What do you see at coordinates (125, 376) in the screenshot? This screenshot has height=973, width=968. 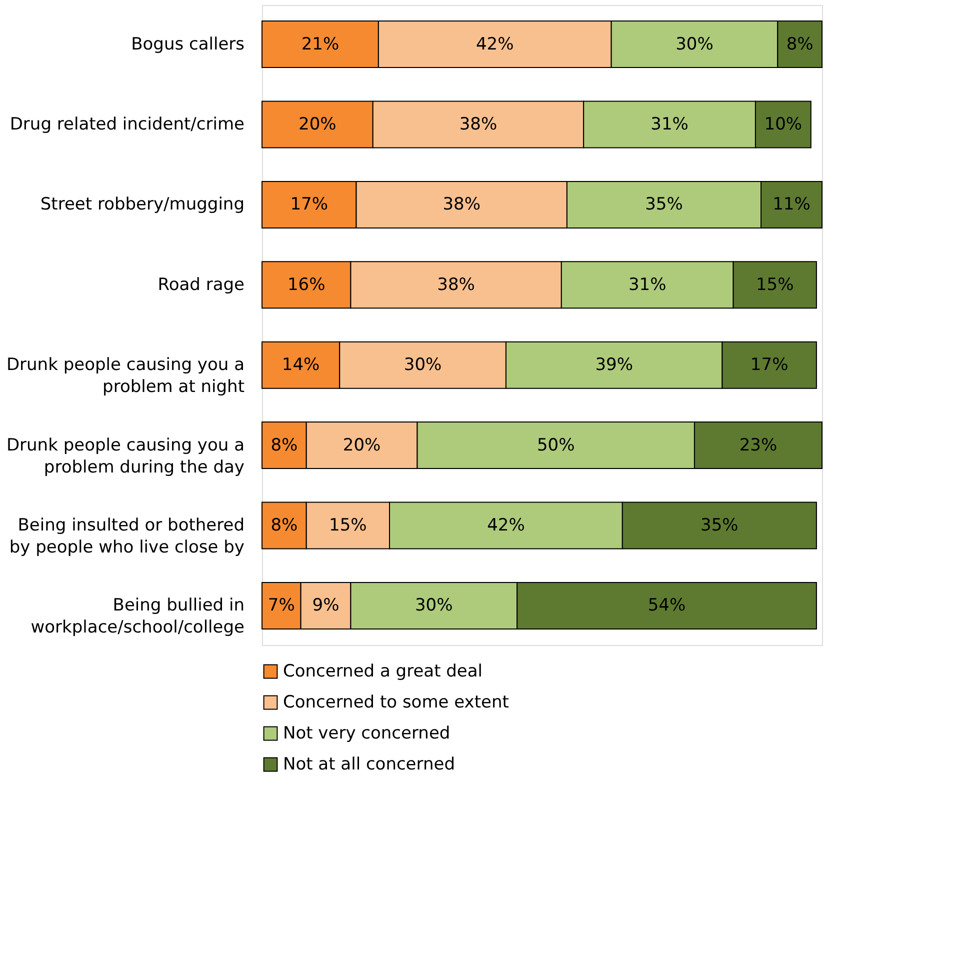 I see `y-tick-label: Drunk people causing you a problem at night` at bounding box center [125, 376].